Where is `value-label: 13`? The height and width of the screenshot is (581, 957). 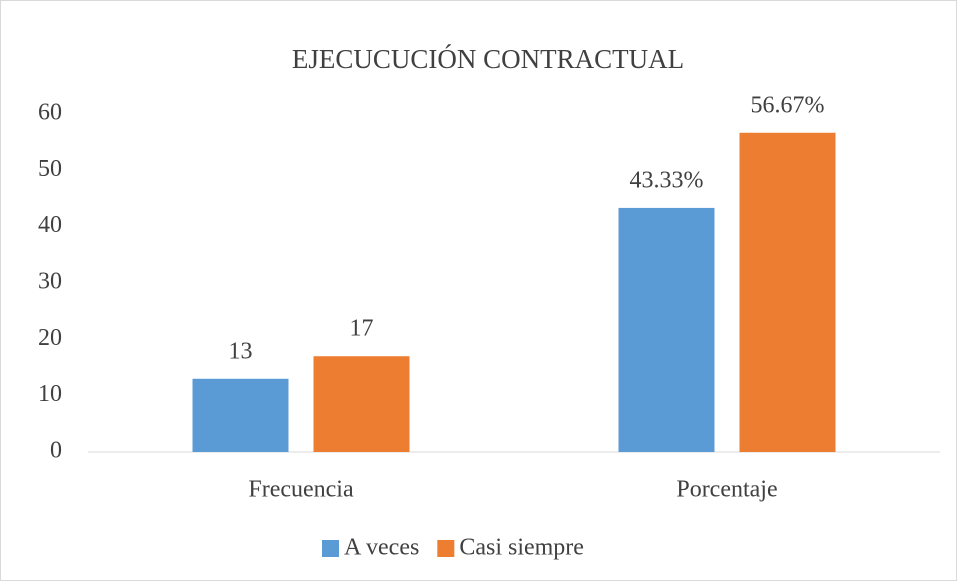
value-label: 13 is located at coordinates (241, 351).